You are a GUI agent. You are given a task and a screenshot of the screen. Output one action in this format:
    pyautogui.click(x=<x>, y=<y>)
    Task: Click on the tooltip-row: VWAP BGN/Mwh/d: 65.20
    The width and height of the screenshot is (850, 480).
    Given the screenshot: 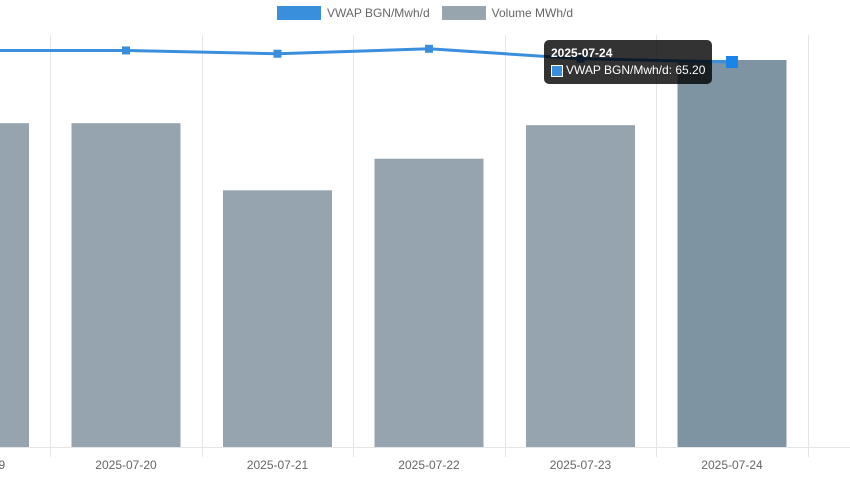 What is the action you would take?
    pyautogui.click(x=628, y=70)
    